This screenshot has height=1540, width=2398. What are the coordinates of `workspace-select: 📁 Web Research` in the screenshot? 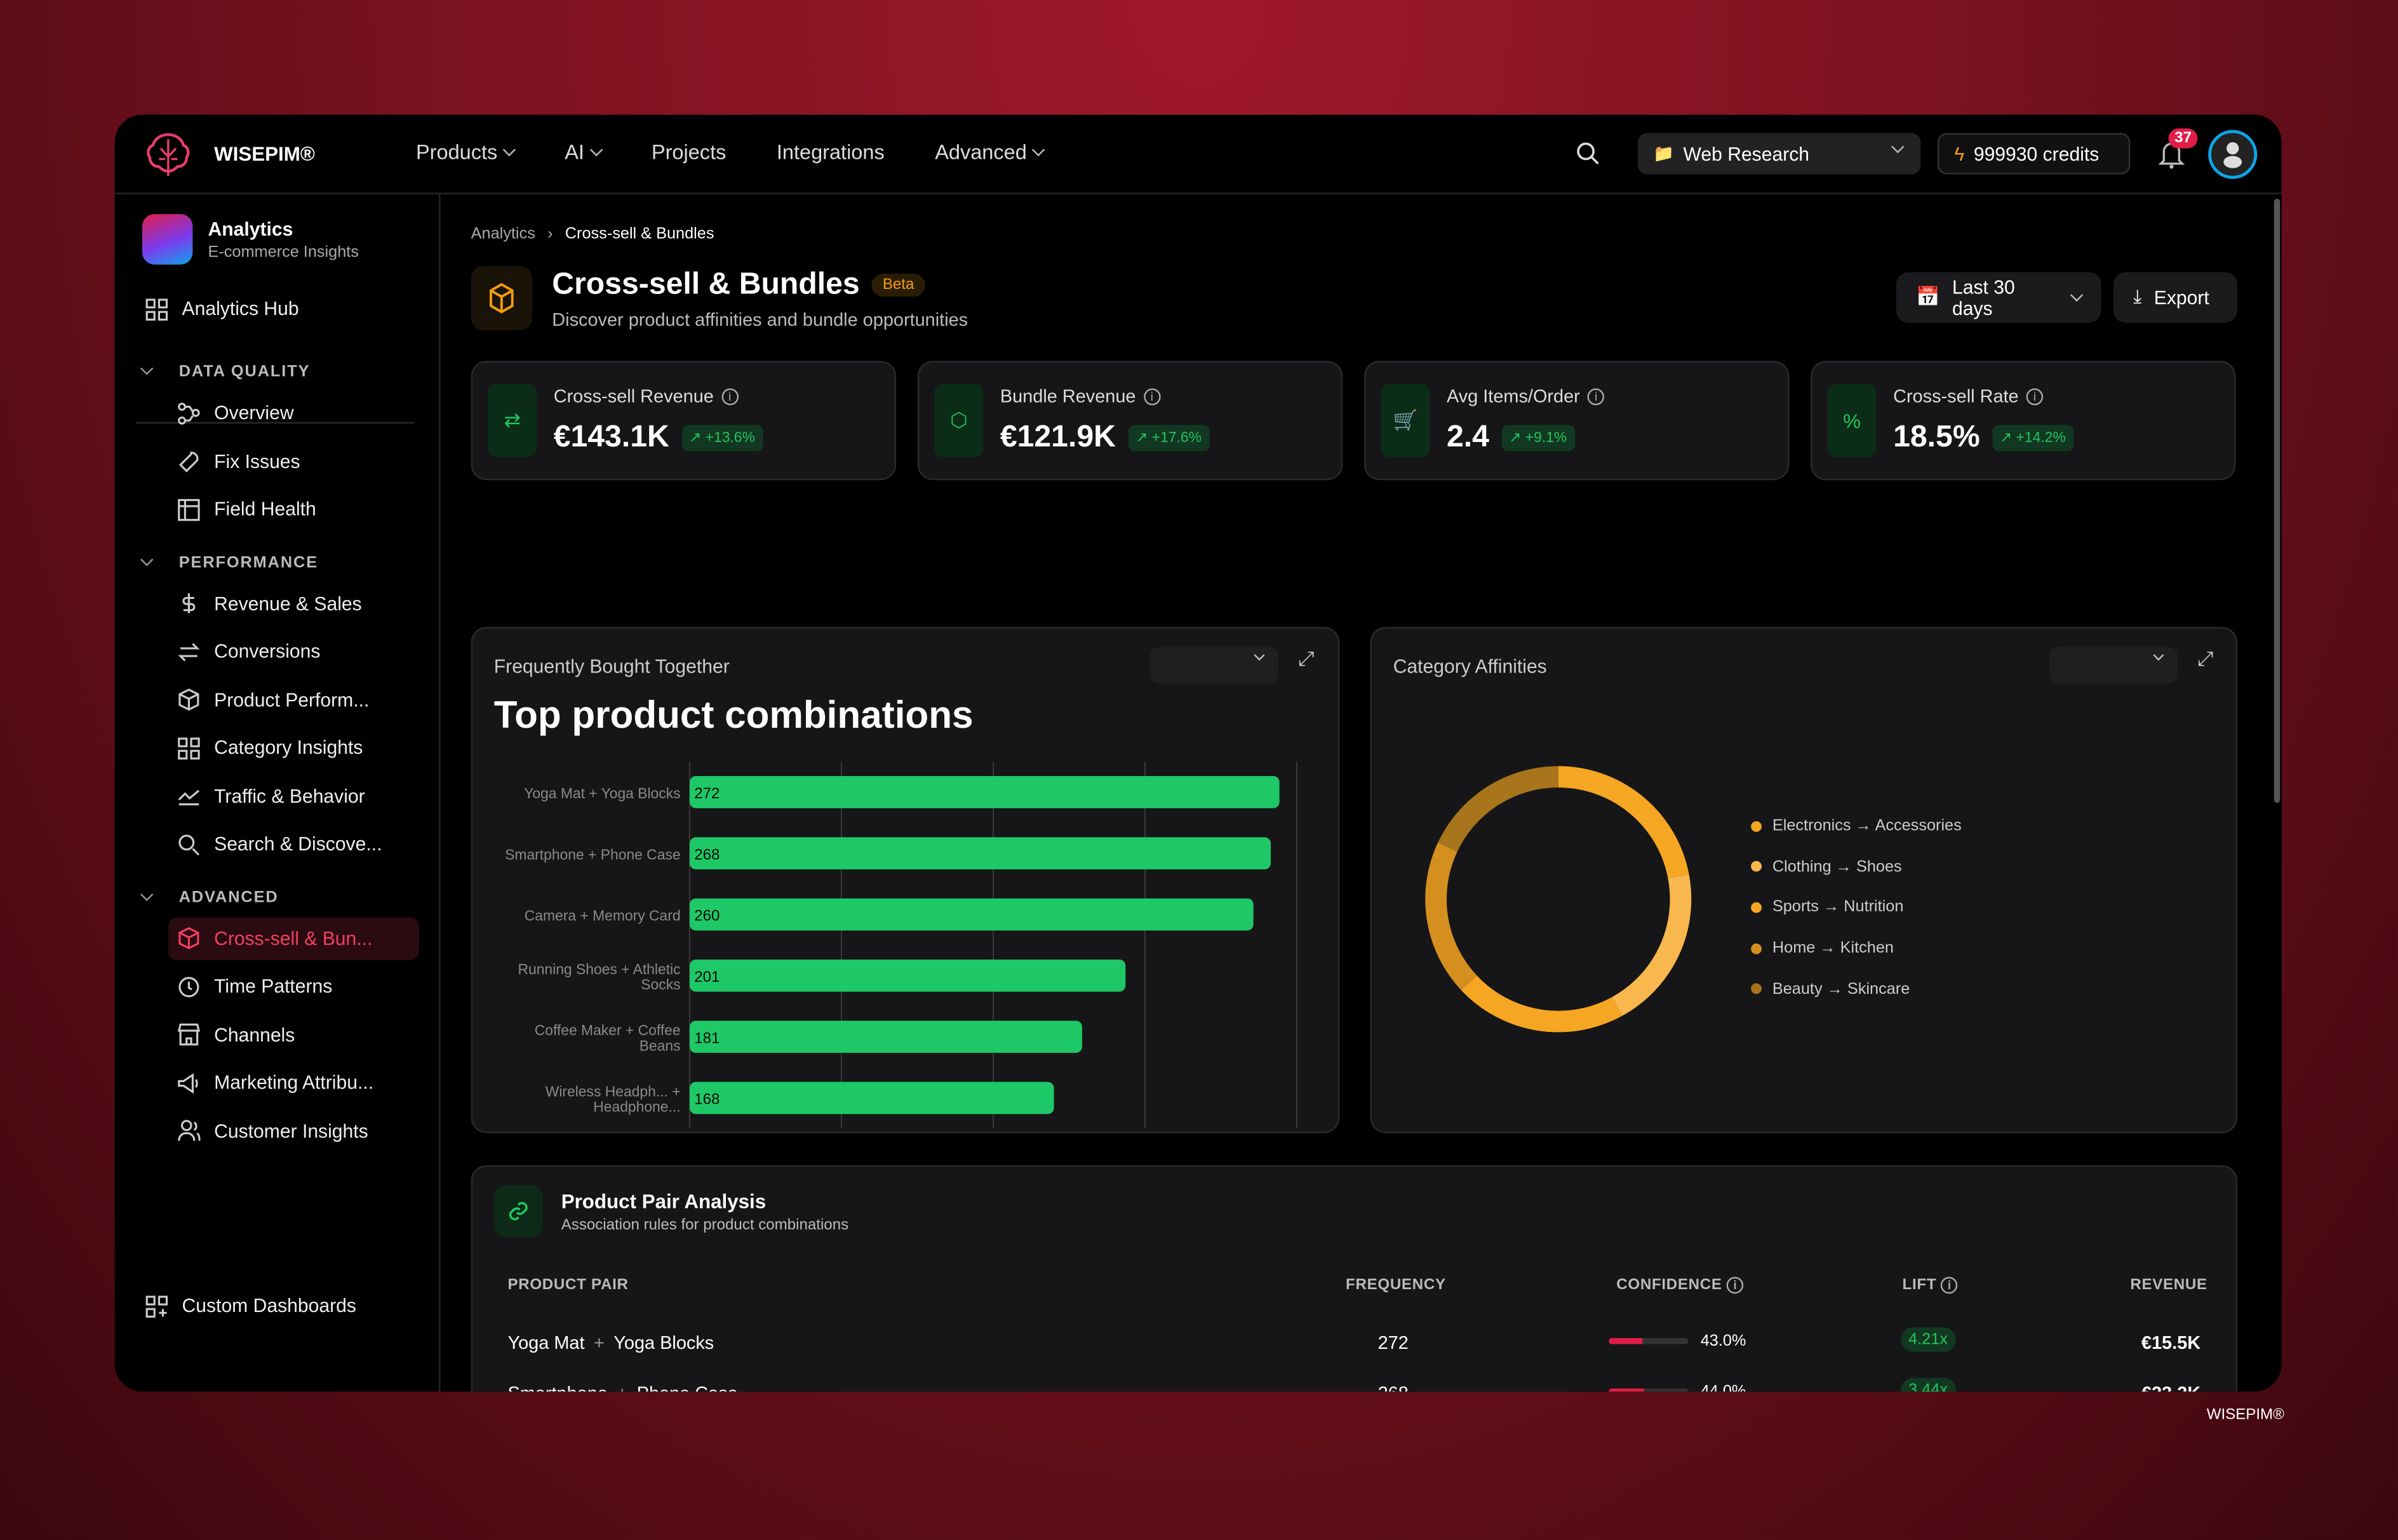 It's located at (1779, 154).